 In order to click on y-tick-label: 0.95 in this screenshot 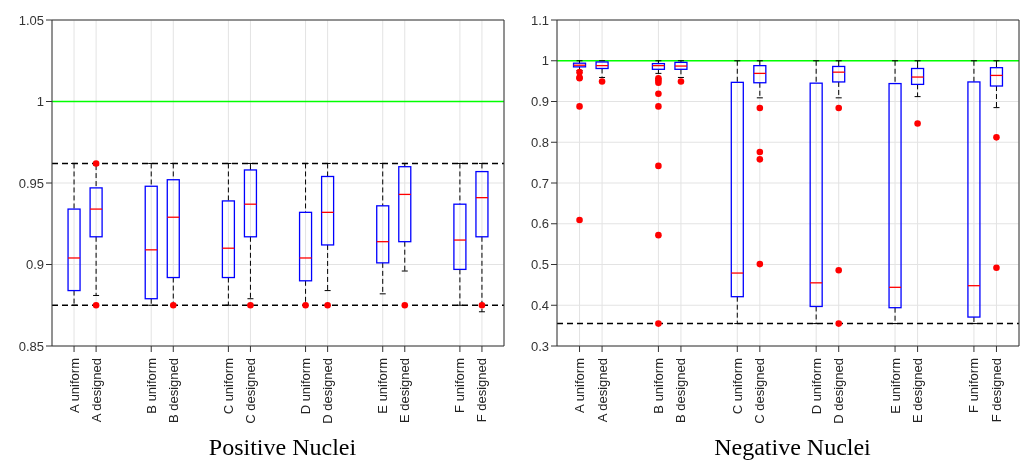, I will do `click(31, 183)`.